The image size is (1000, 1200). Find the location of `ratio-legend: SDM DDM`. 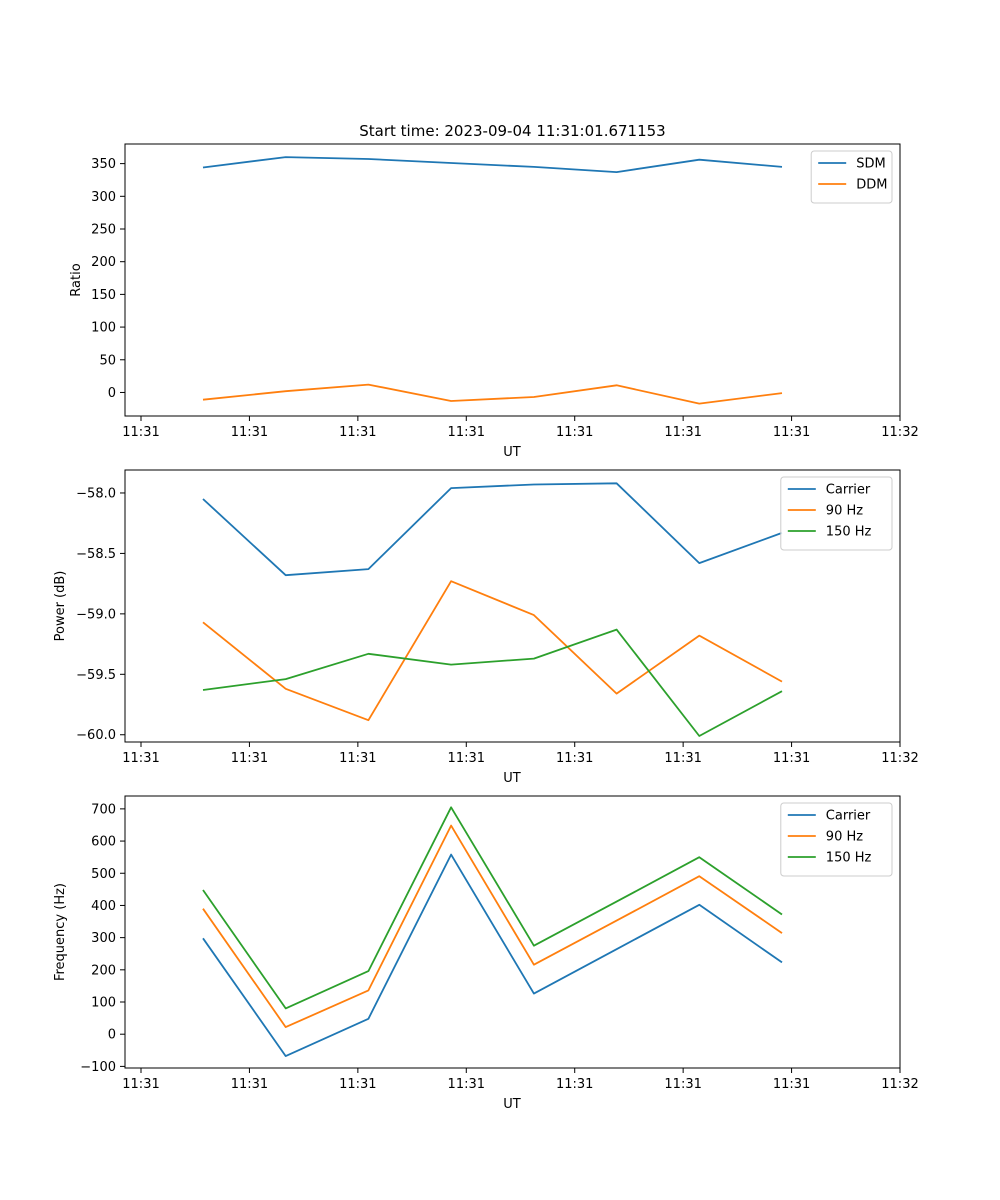

ratio-legend: SDM DDM is located at coordinates (851, 177).